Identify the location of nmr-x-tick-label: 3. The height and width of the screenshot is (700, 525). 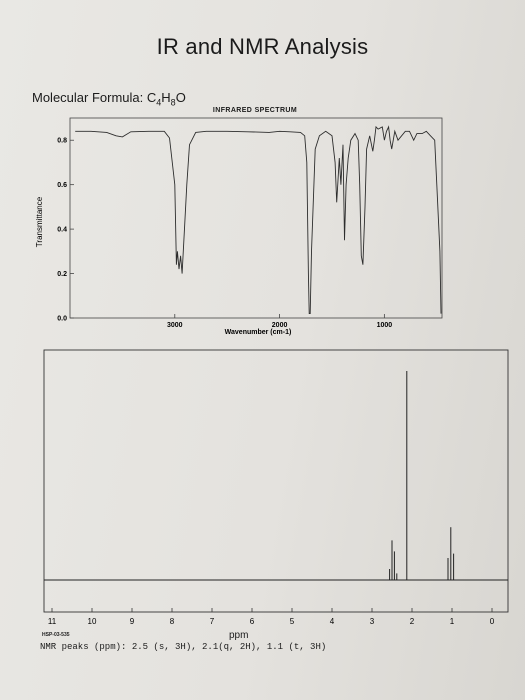
(372, 621).